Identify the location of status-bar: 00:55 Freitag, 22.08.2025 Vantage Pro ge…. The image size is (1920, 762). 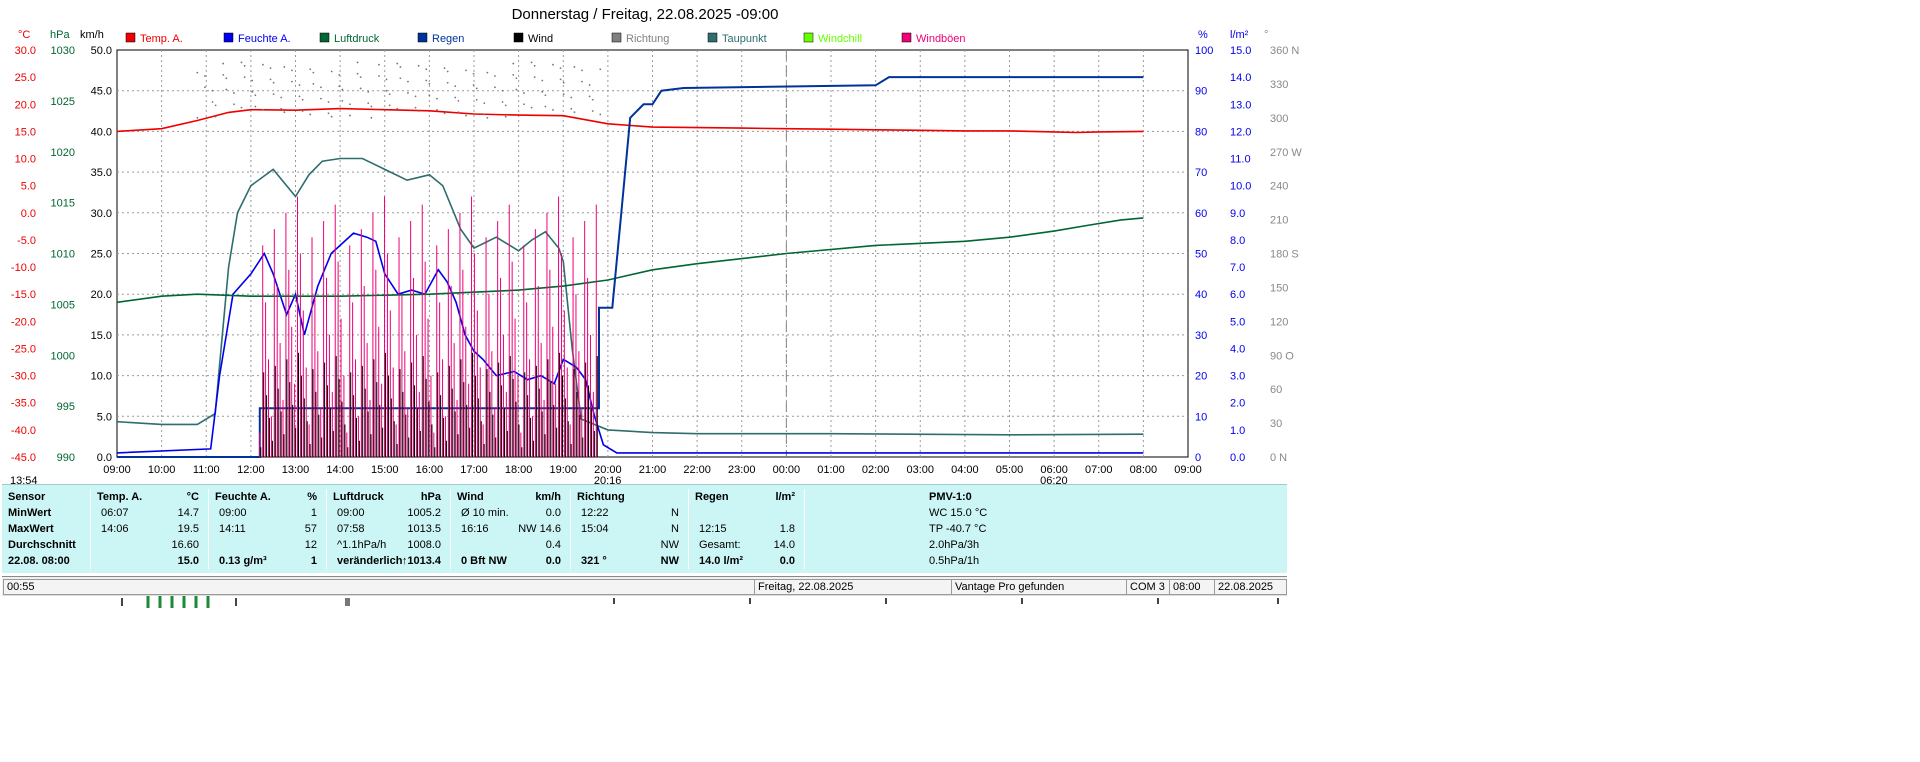
(644, 586).